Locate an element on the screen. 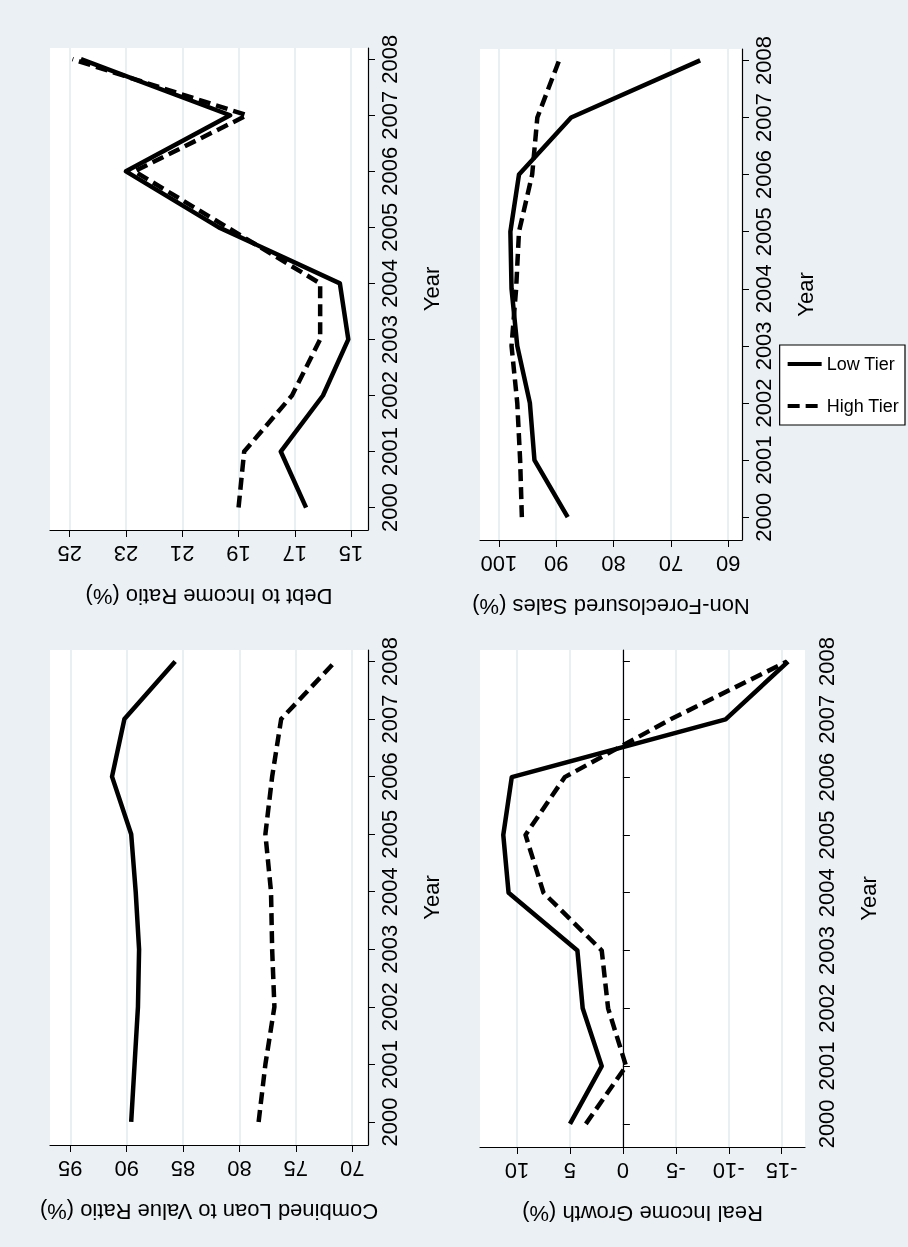  x-axis-title: Non-Foreclosured Sales (%) is located at coordinates (611, 606).